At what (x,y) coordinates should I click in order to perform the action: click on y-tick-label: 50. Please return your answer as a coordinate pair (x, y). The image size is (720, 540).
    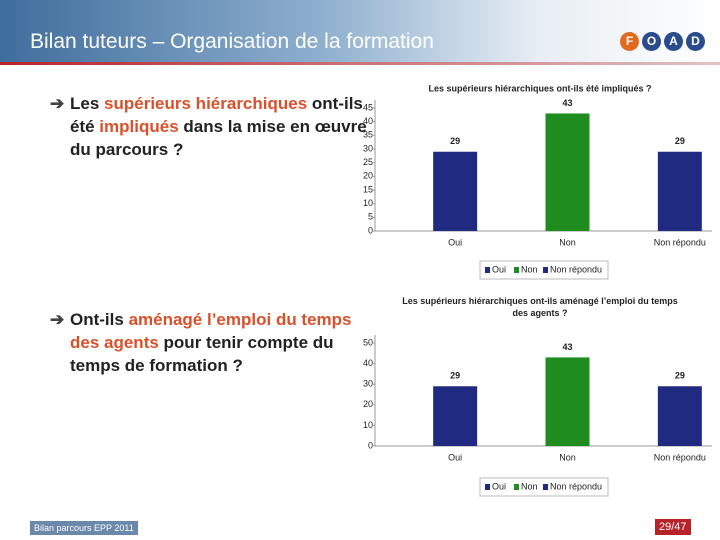
    Looking at the image, I should click on (368, 342).